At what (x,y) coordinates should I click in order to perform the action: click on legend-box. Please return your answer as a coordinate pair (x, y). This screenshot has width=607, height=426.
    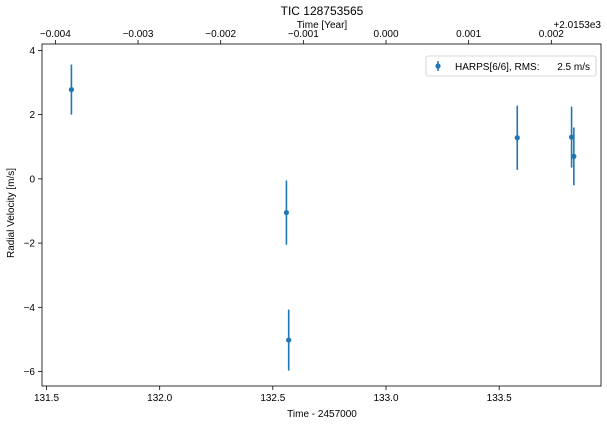
    Looking at the image, I should click on (511, 66).